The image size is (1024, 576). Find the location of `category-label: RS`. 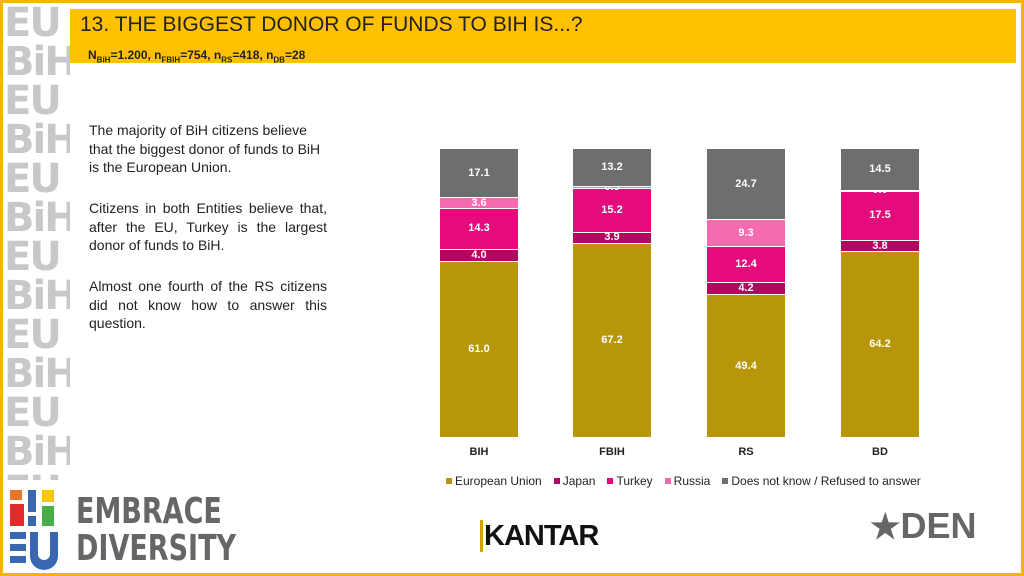

category-label: RS is located at coordinates (746, 452).